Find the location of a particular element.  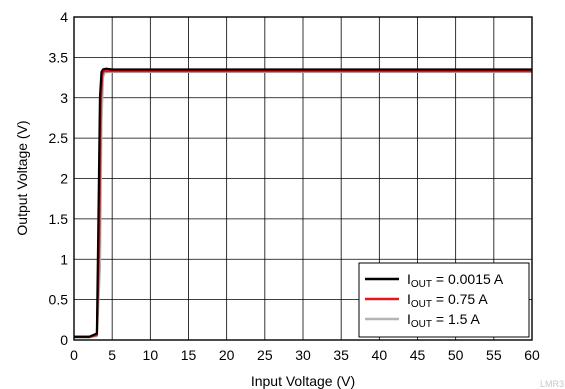

y-tick-label: 1.5 is located at coordinates (59, 219).